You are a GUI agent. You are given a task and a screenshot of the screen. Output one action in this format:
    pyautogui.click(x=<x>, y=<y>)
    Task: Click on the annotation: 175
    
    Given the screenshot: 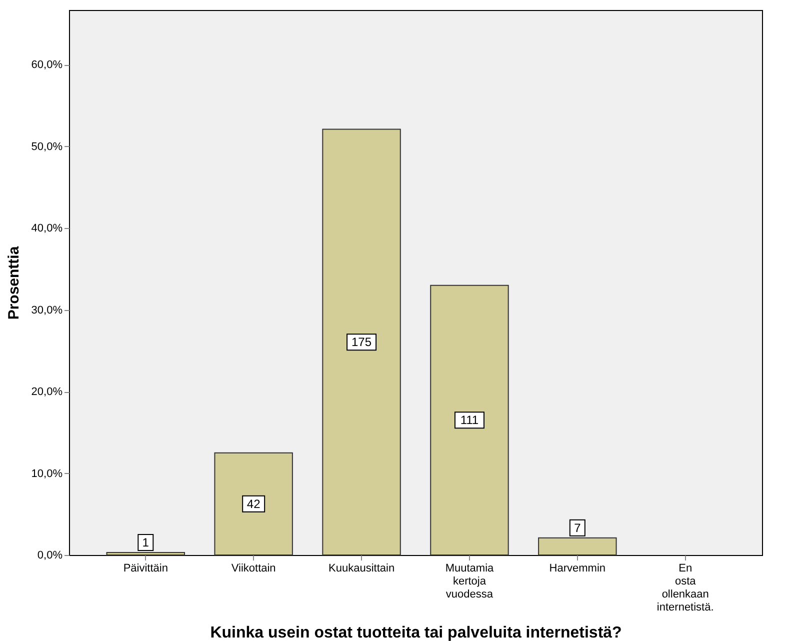 What is the action you would take?
    pyautogui.click(x=362, y=342)
    